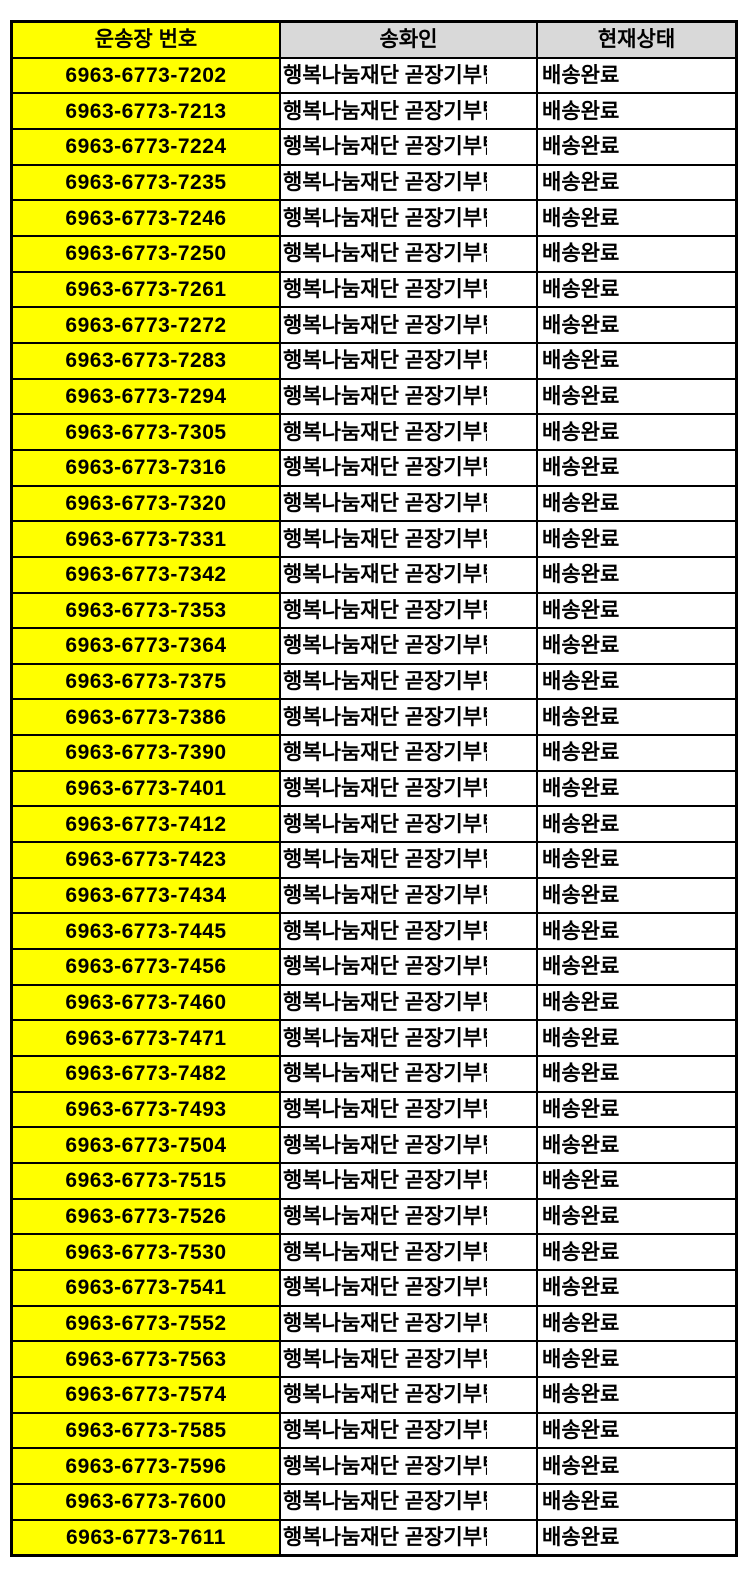 The image size is (750, 1572). Describe the element at coordinates (146, 539) in the screenshot. I see `tracking-number-cell: 6963-6773-7331` at that location.